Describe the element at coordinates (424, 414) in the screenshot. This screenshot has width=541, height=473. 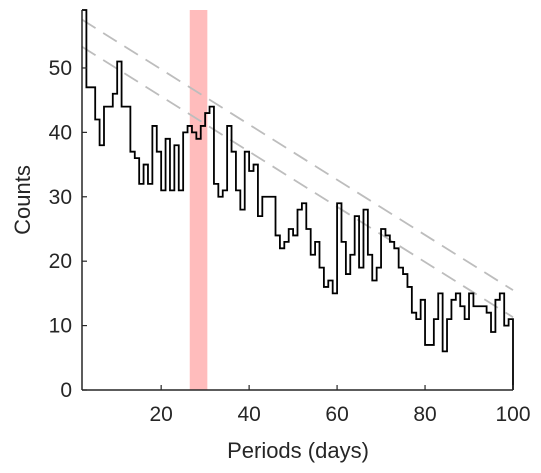
I see `x-tick-label-80: 80` at that location.